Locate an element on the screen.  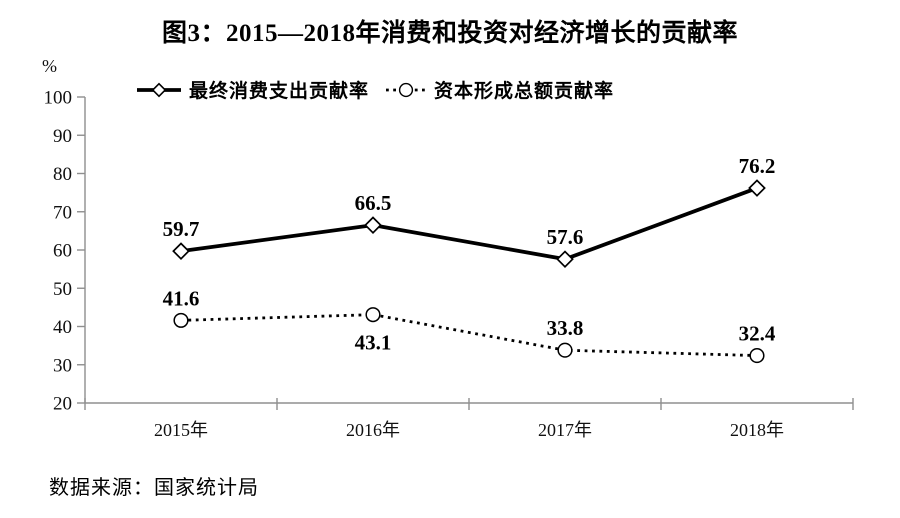
data-point-label: 43.1 is located at coordinates (373, 343).